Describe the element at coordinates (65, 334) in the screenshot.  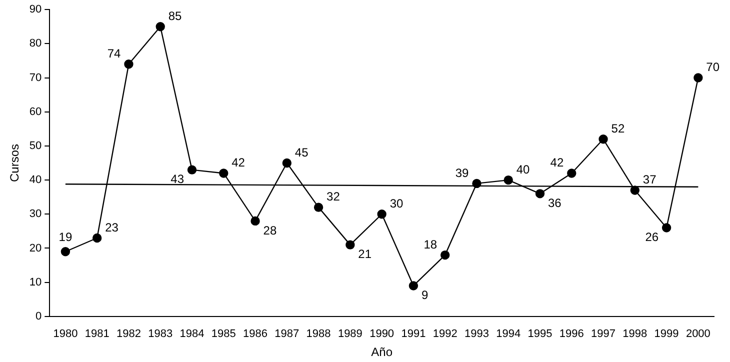
I see `x-tick-label: 1980` at that location.